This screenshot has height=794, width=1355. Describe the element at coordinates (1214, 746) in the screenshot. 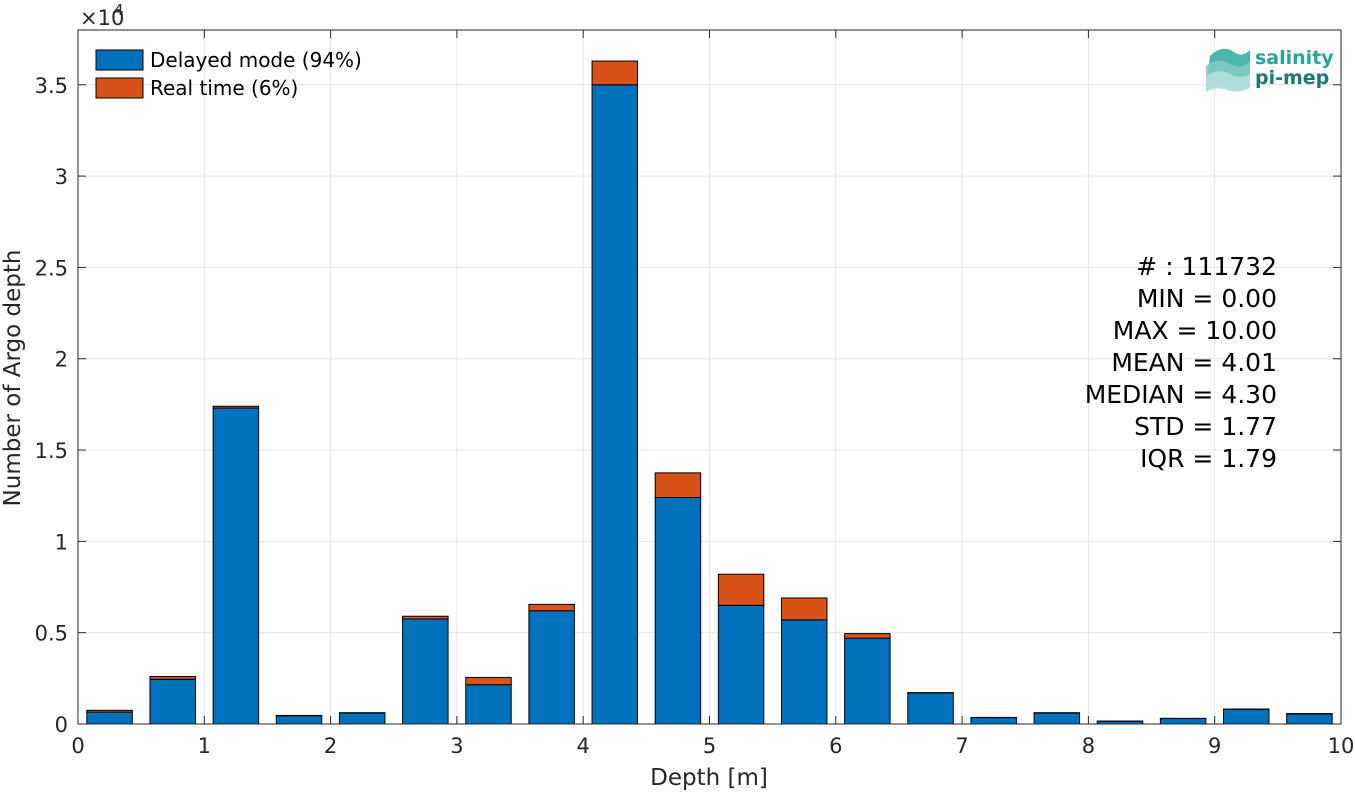

I see `x-tick-label: 9` at that location.